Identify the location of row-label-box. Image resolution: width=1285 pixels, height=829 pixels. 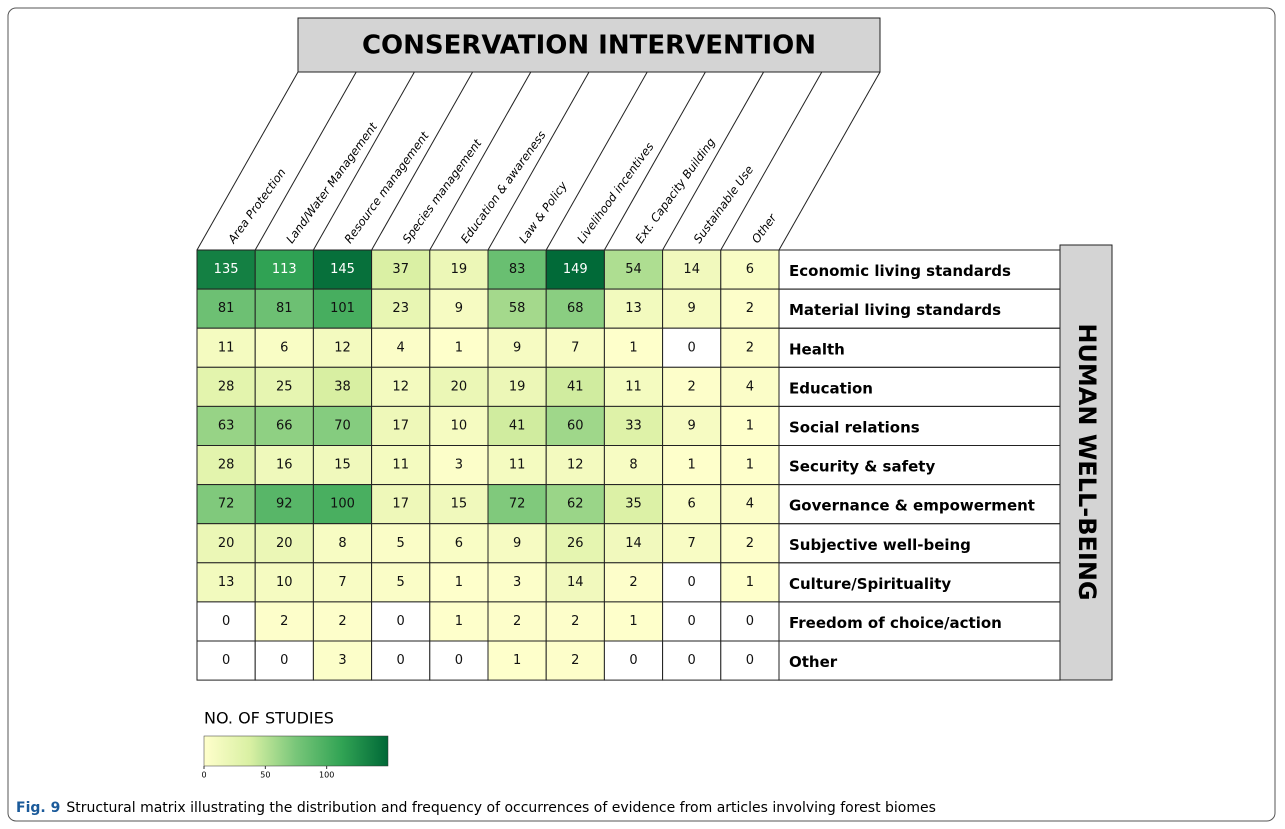
(919, 660).